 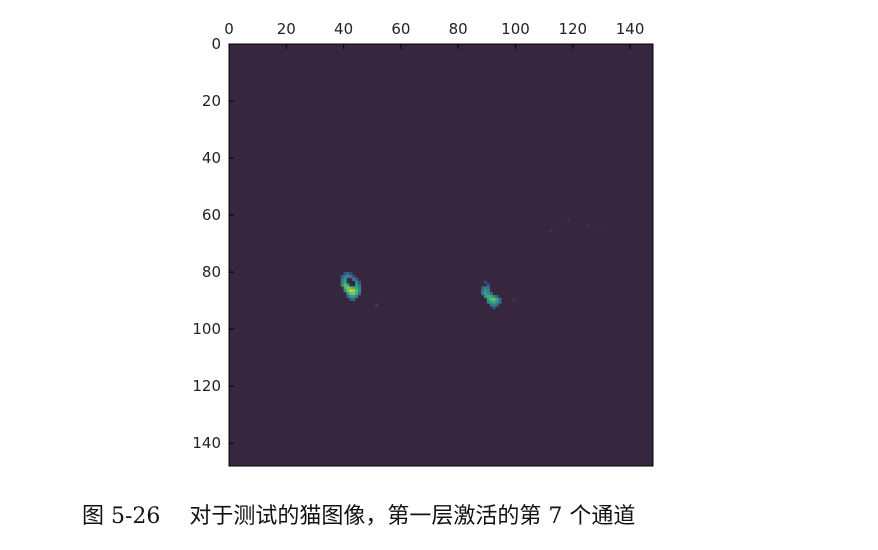 I want to click on y-tick-label: 80, so click(x=211, y=272).